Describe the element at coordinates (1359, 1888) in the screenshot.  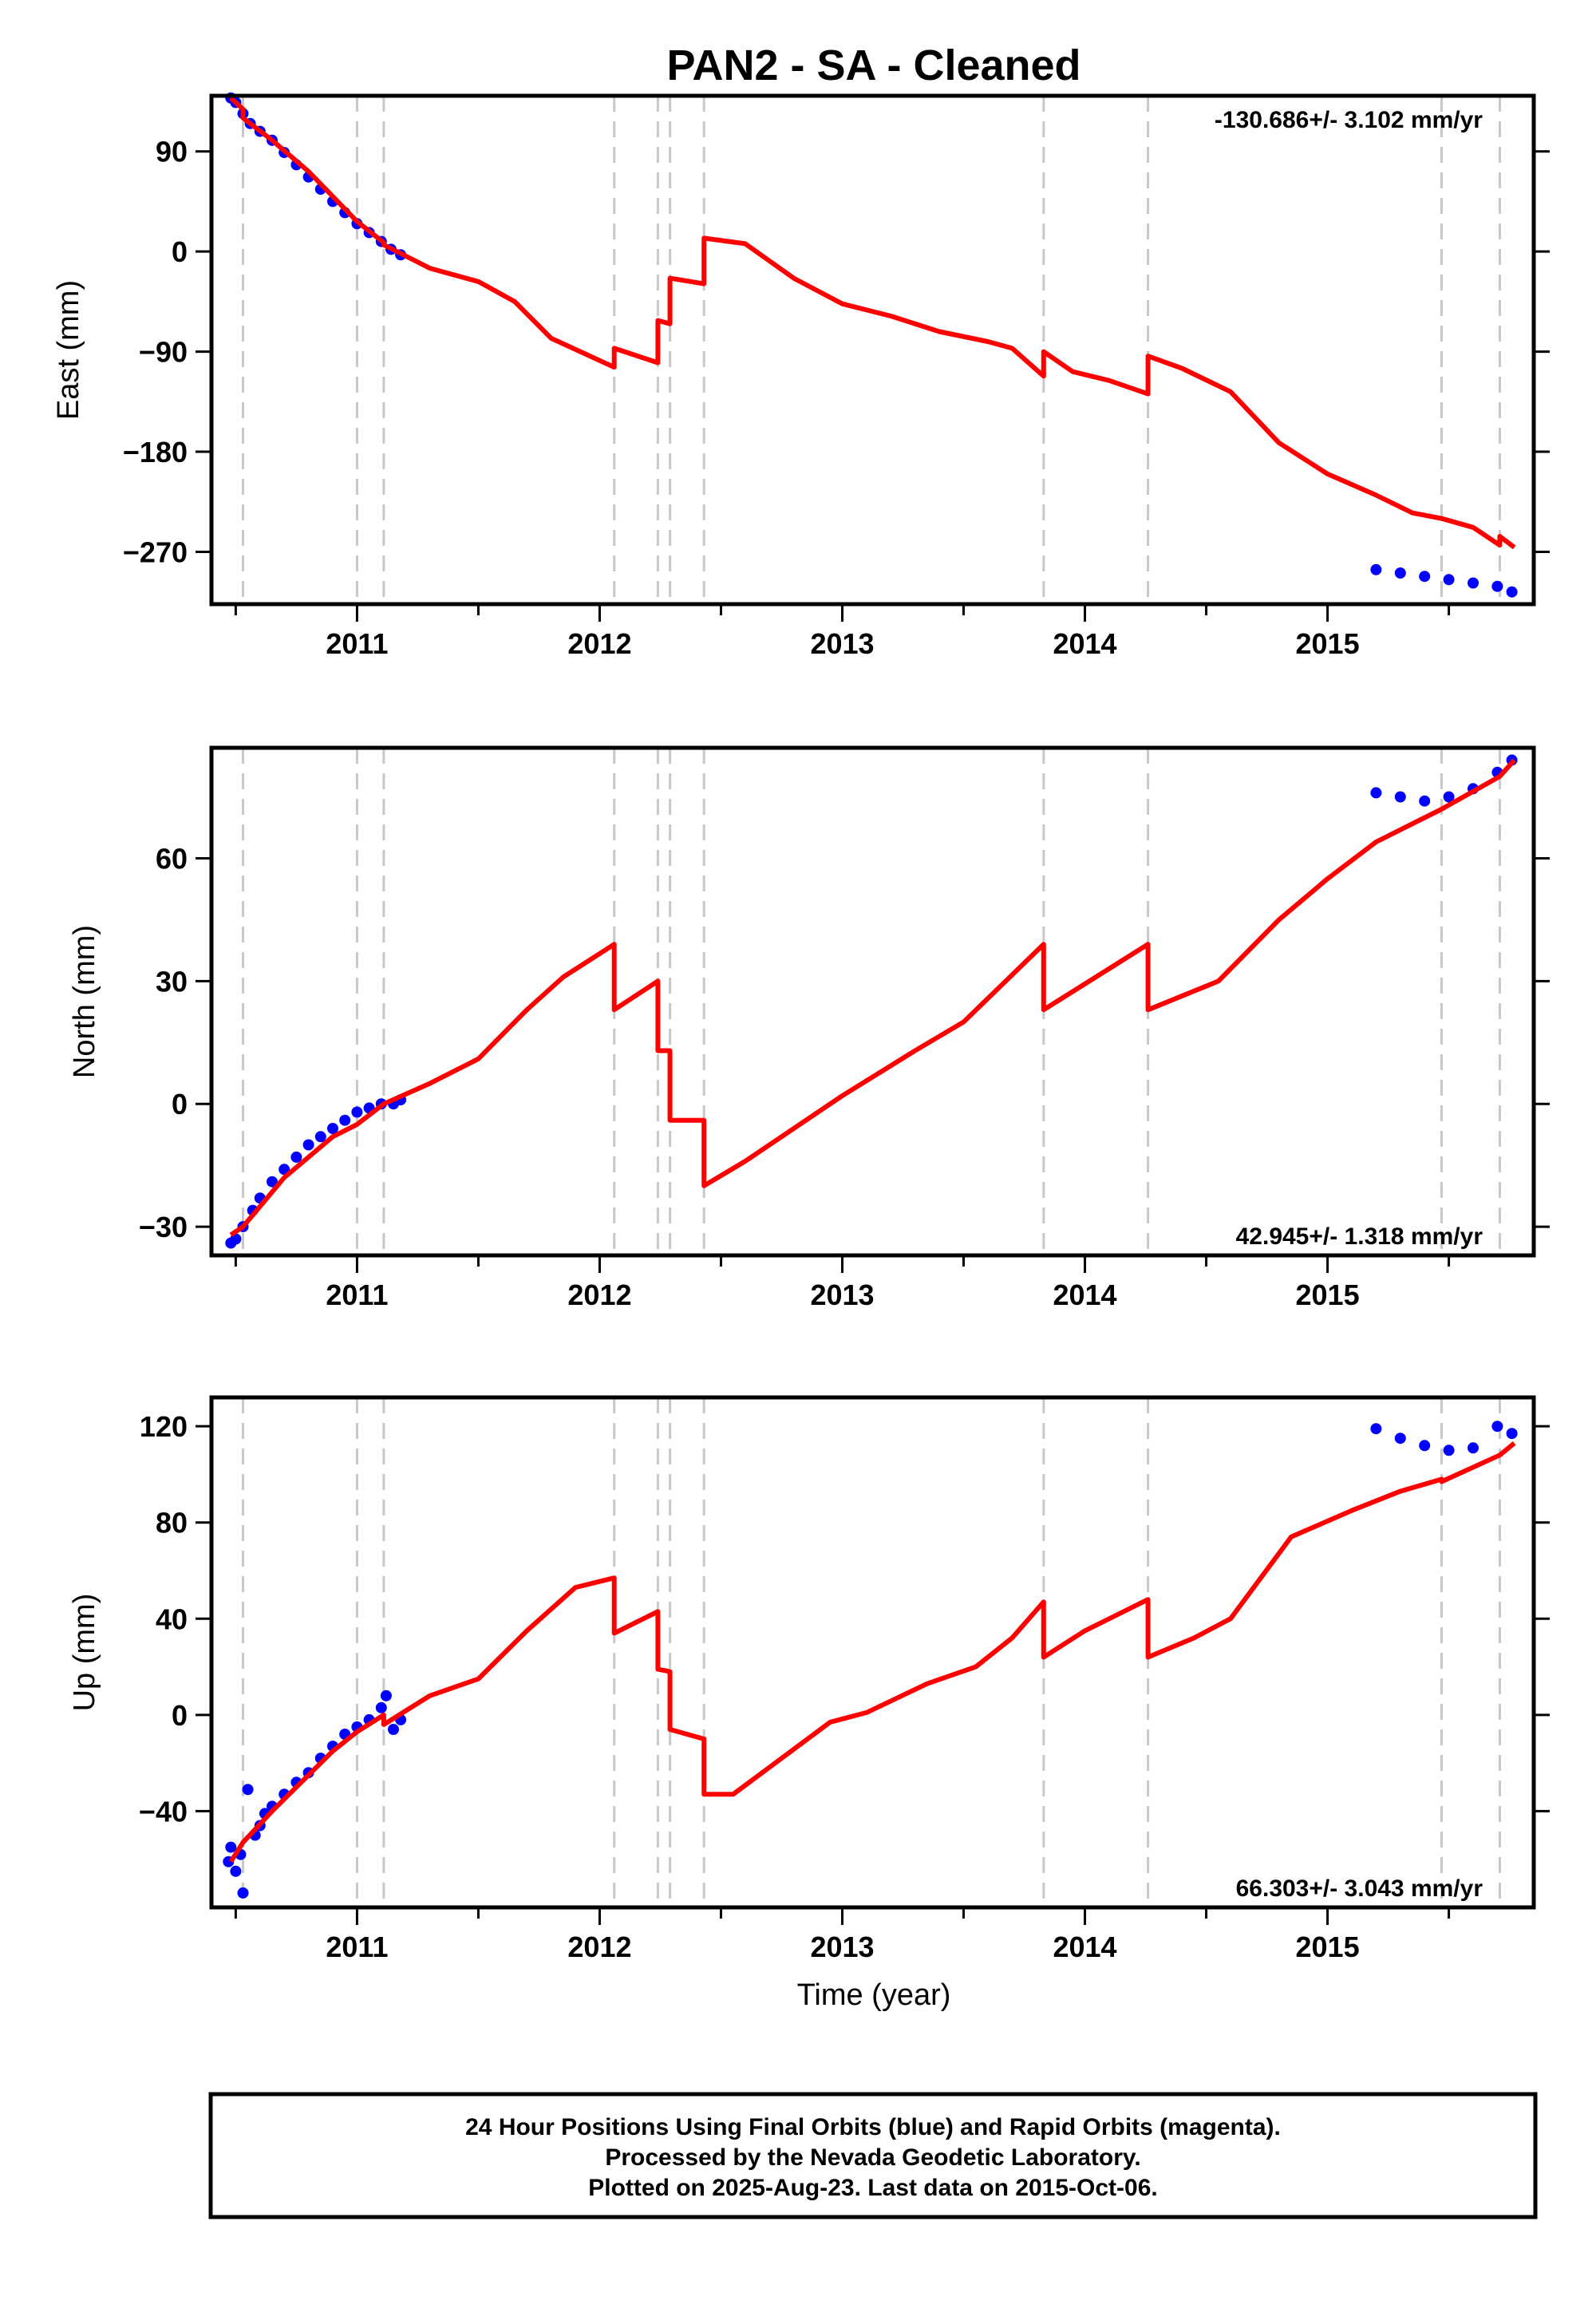
I see `rate-annotation: 66.303+/- 3.043 mm/yr` at that location.